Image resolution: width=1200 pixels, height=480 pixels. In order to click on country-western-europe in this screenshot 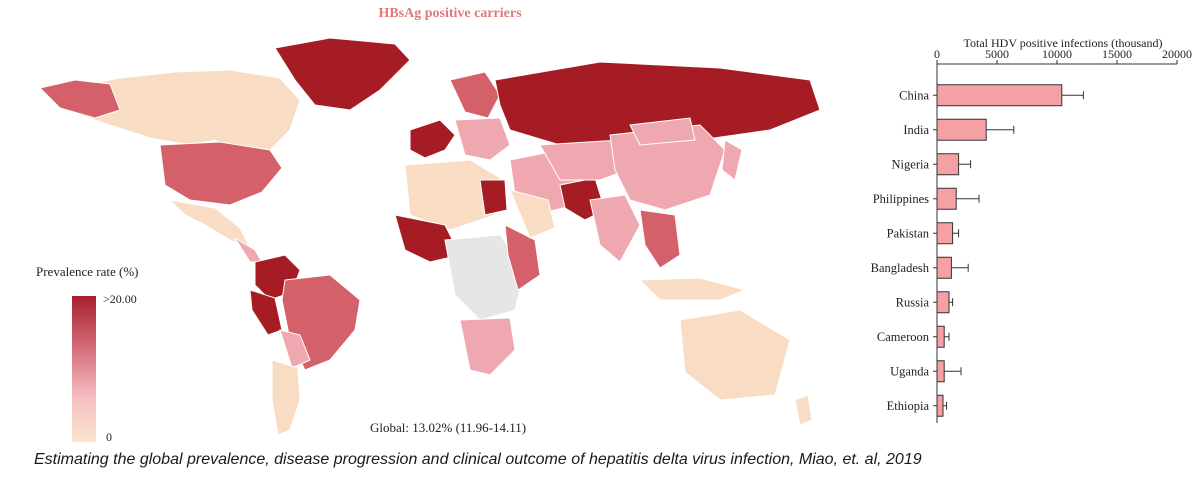, I will do `click(432, 139)`.